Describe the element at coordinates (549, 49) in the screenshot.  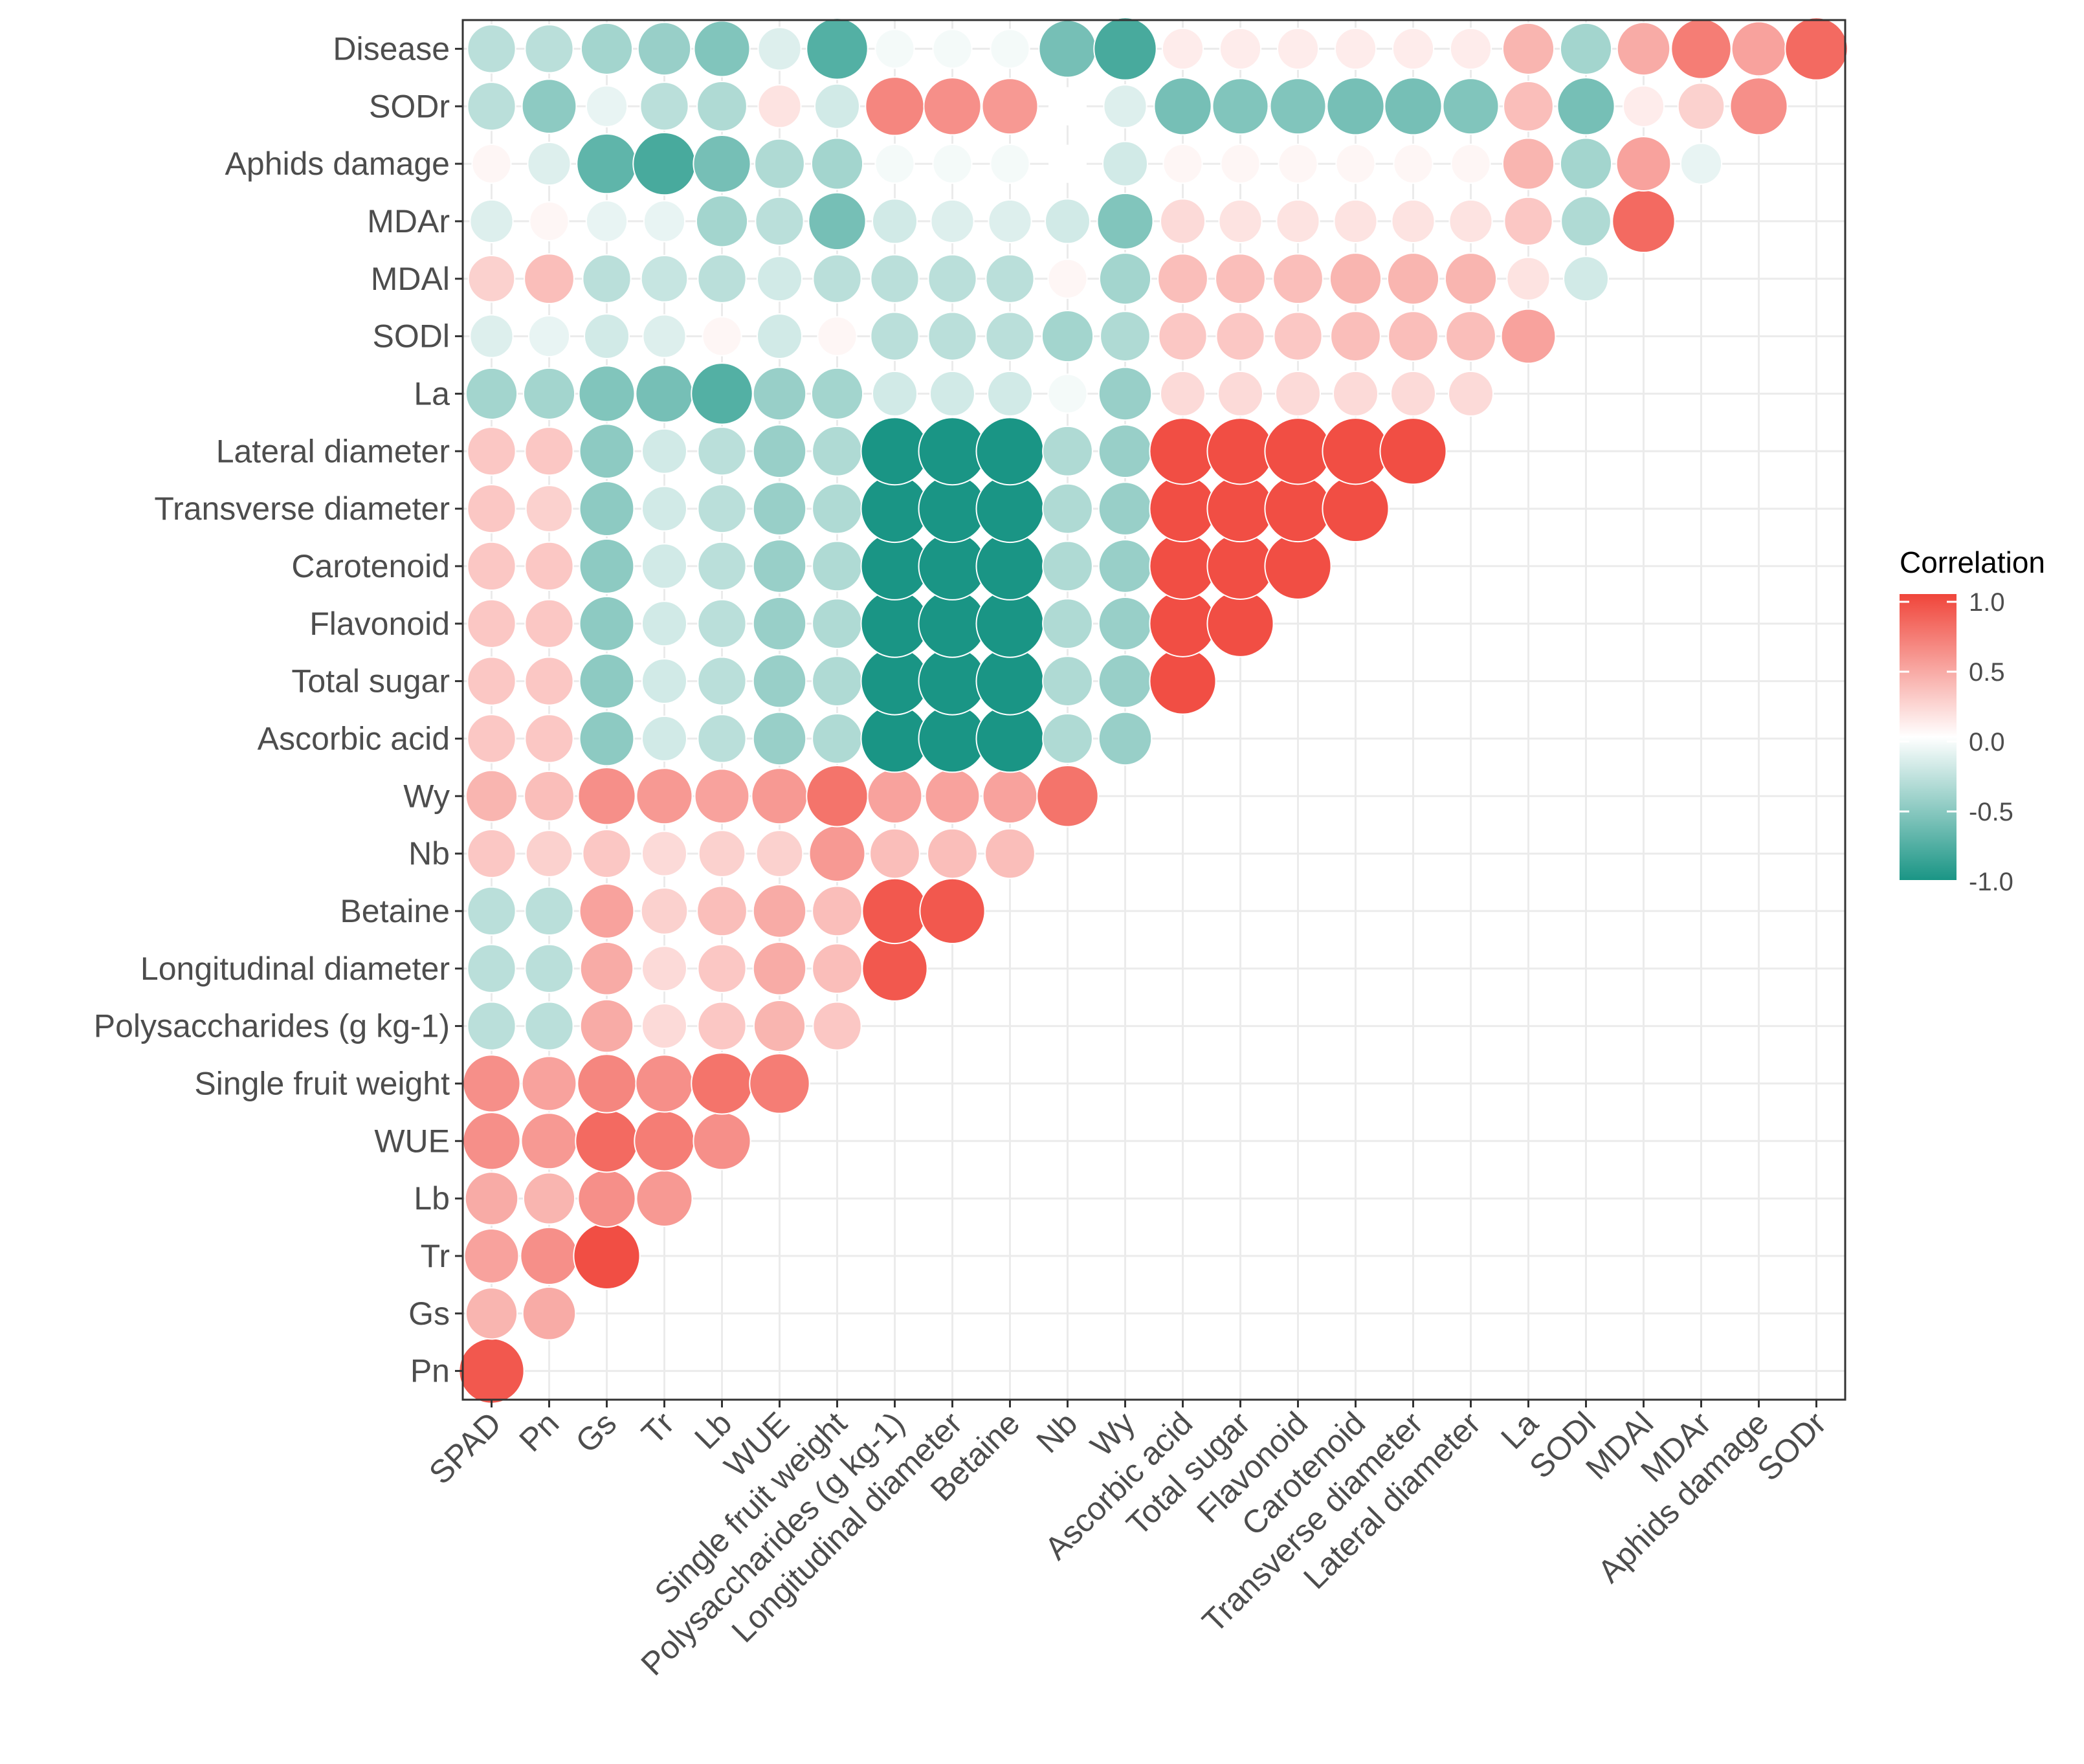
I see `corr-circle-disease-pn` at that location.